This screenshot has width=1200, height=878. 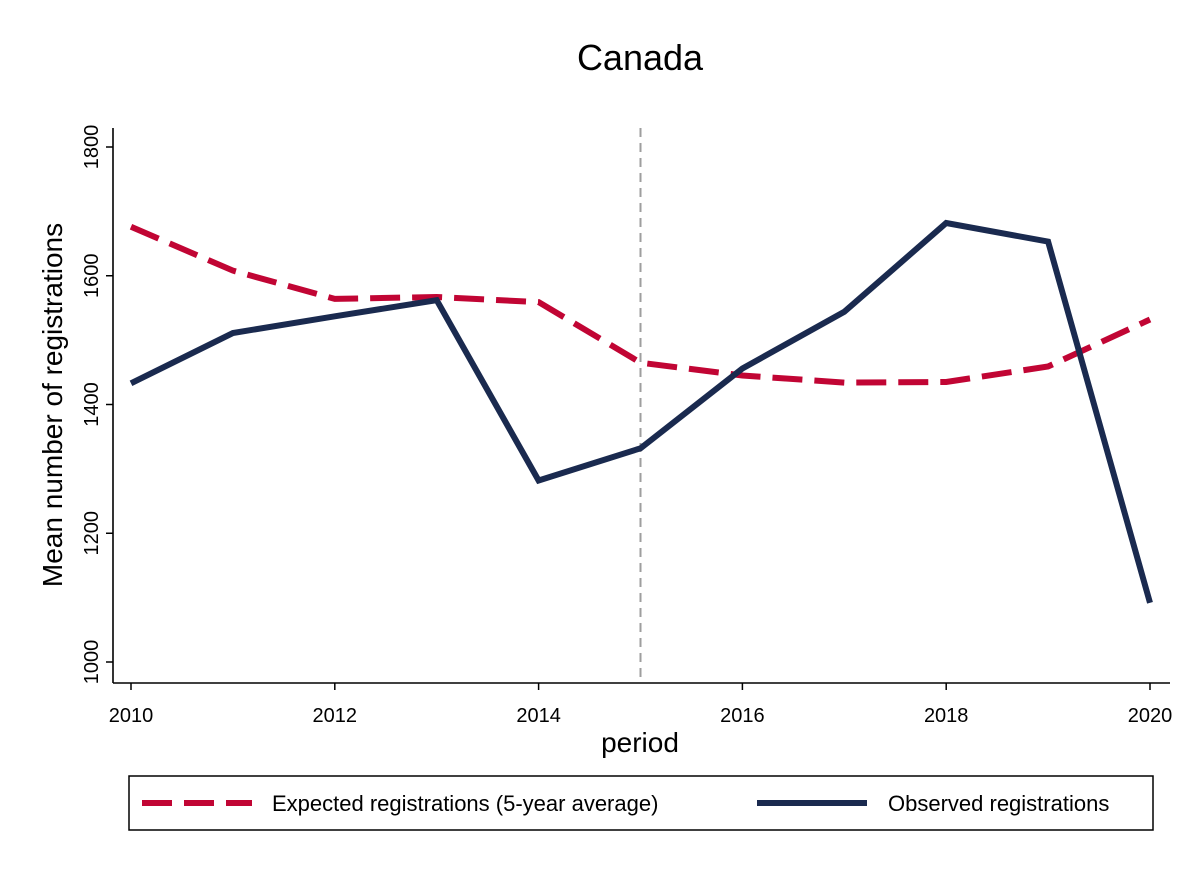 I want to click on x-ticks: 2010 2012 2014 2016 2018 2020, so click(x=641, y=705).